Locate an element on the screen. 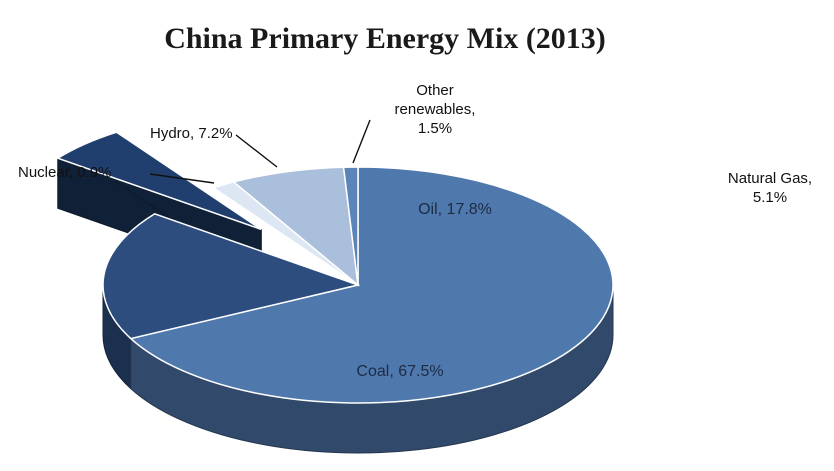  slice-label-other-renewables: Other renewables, 1.5% is located at coordinates (435, 109).